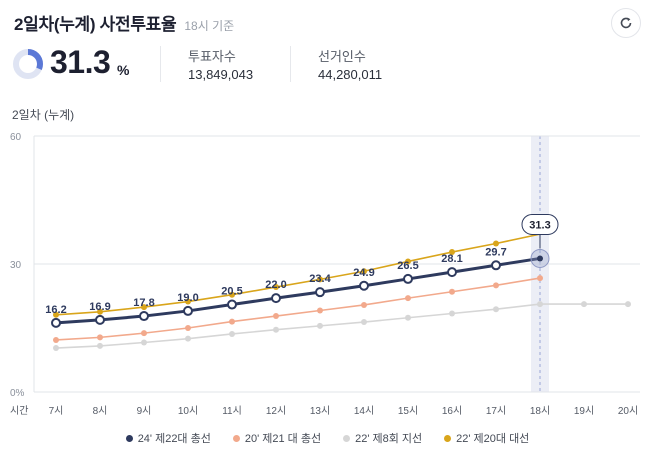  What do you see at coordinates (28, 64) in the screenshot?
I see `turnout-donut-icon` at bounding box center [28, 64].